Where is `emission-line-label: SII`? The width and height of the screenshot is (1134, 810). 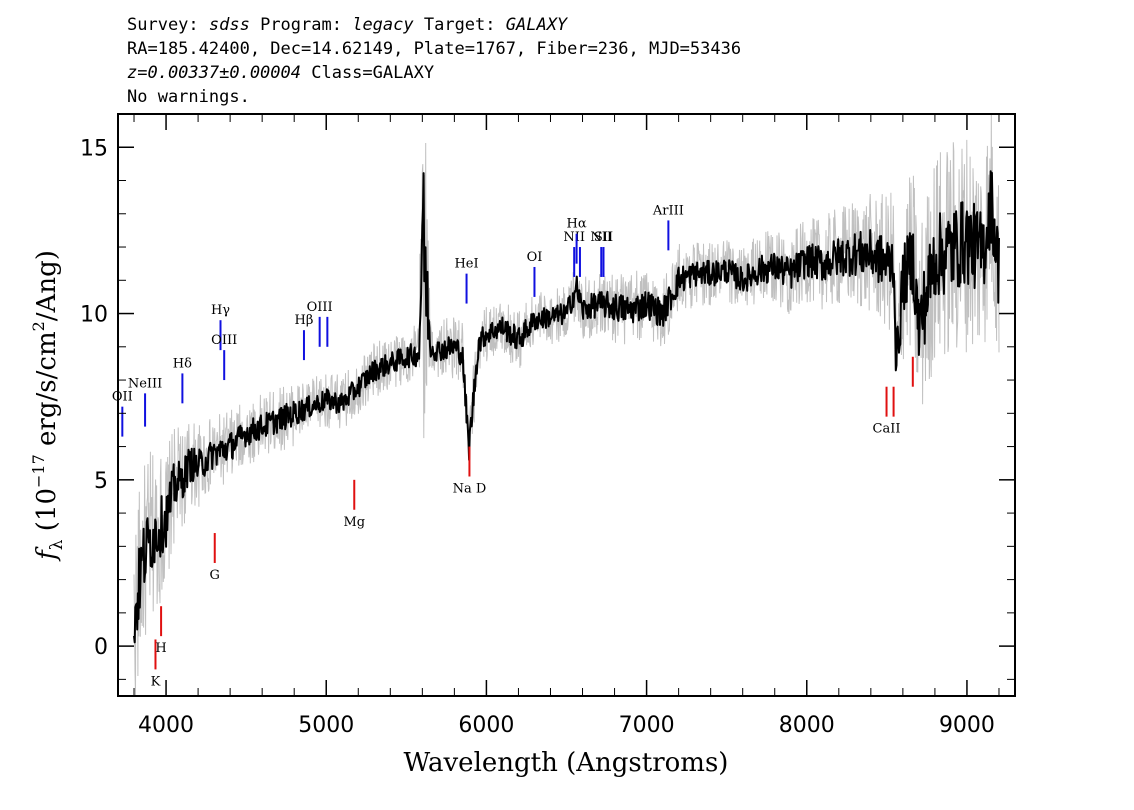
emission-line-label: SII is located at coordinates (603, 237).